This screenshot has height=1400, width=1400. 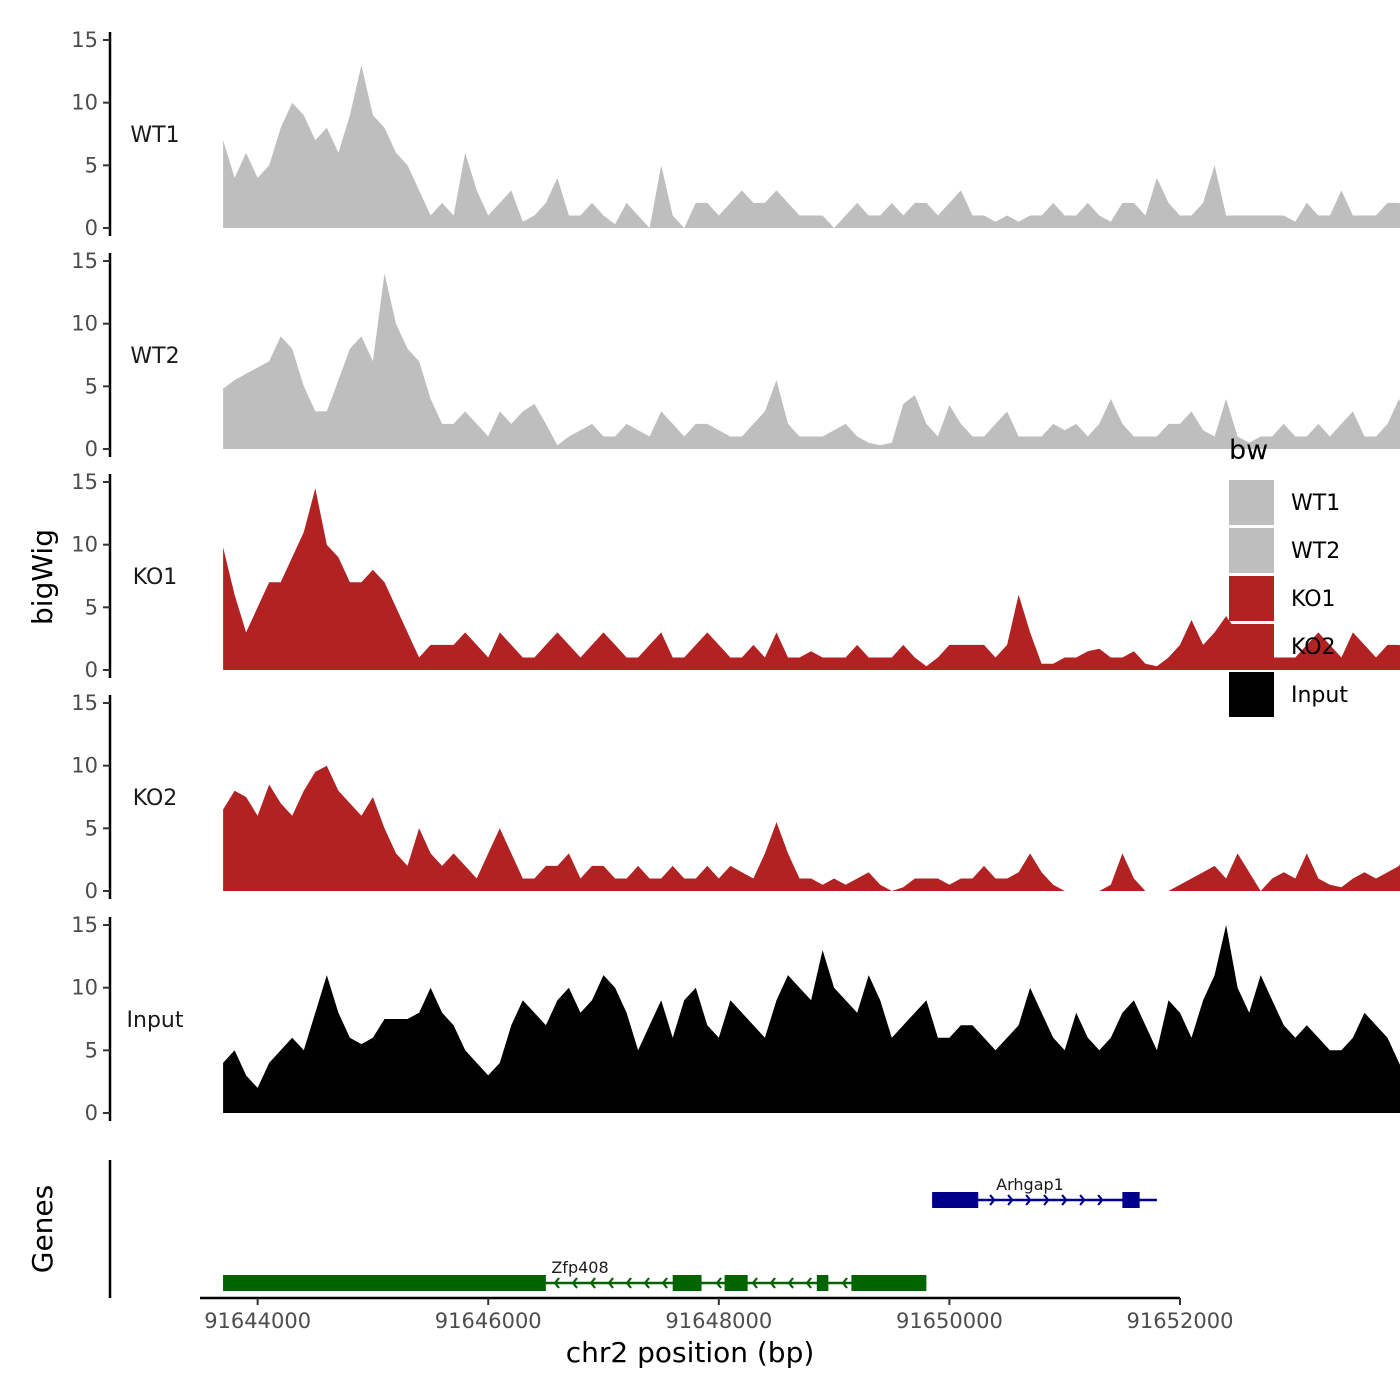 What do you see at coordinates (579, 1267) in the screenshot?
I see `gene-label: Zfp408` at bounding box center [579, 1267].